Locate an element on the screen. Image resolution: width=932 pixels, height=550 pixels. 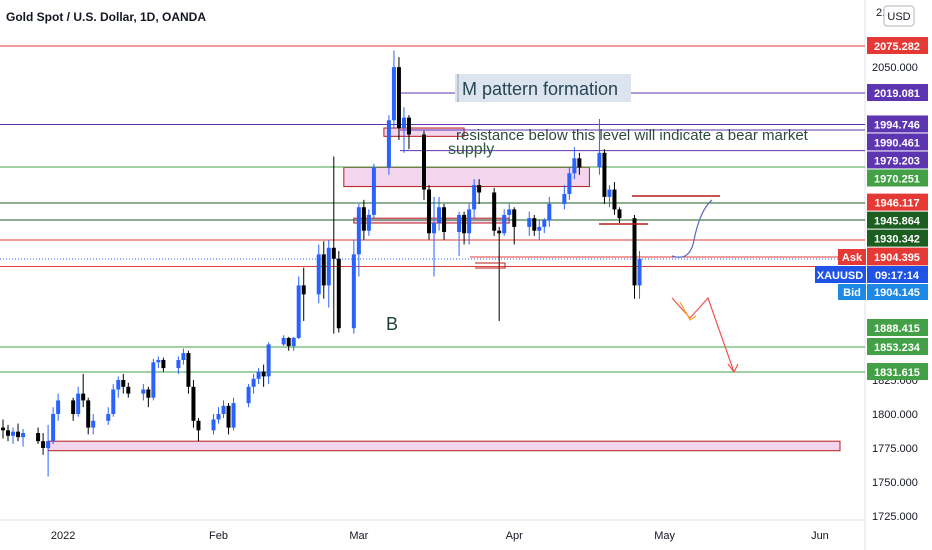
bounce-curve is located at coordinates (692, 228).